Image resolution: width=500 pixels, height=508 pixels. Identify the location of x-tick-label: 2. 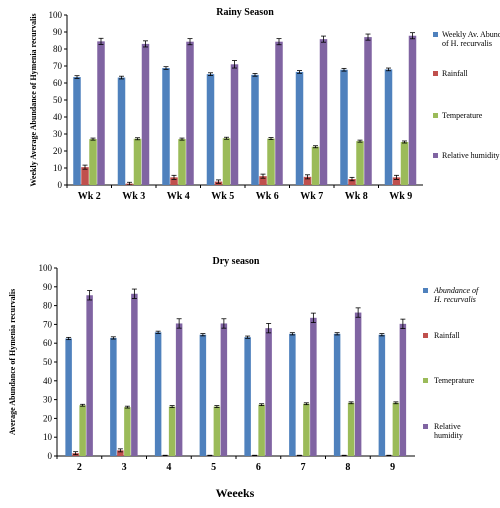
(79, 467).